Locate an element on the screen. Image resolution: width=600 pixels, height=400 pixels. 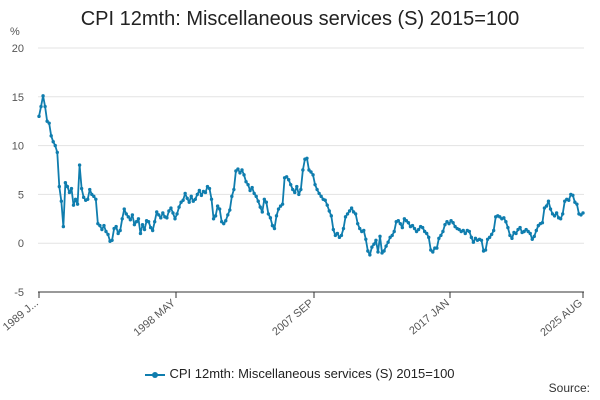
y-tick-label: 10 is located at coordinates (18, 147).